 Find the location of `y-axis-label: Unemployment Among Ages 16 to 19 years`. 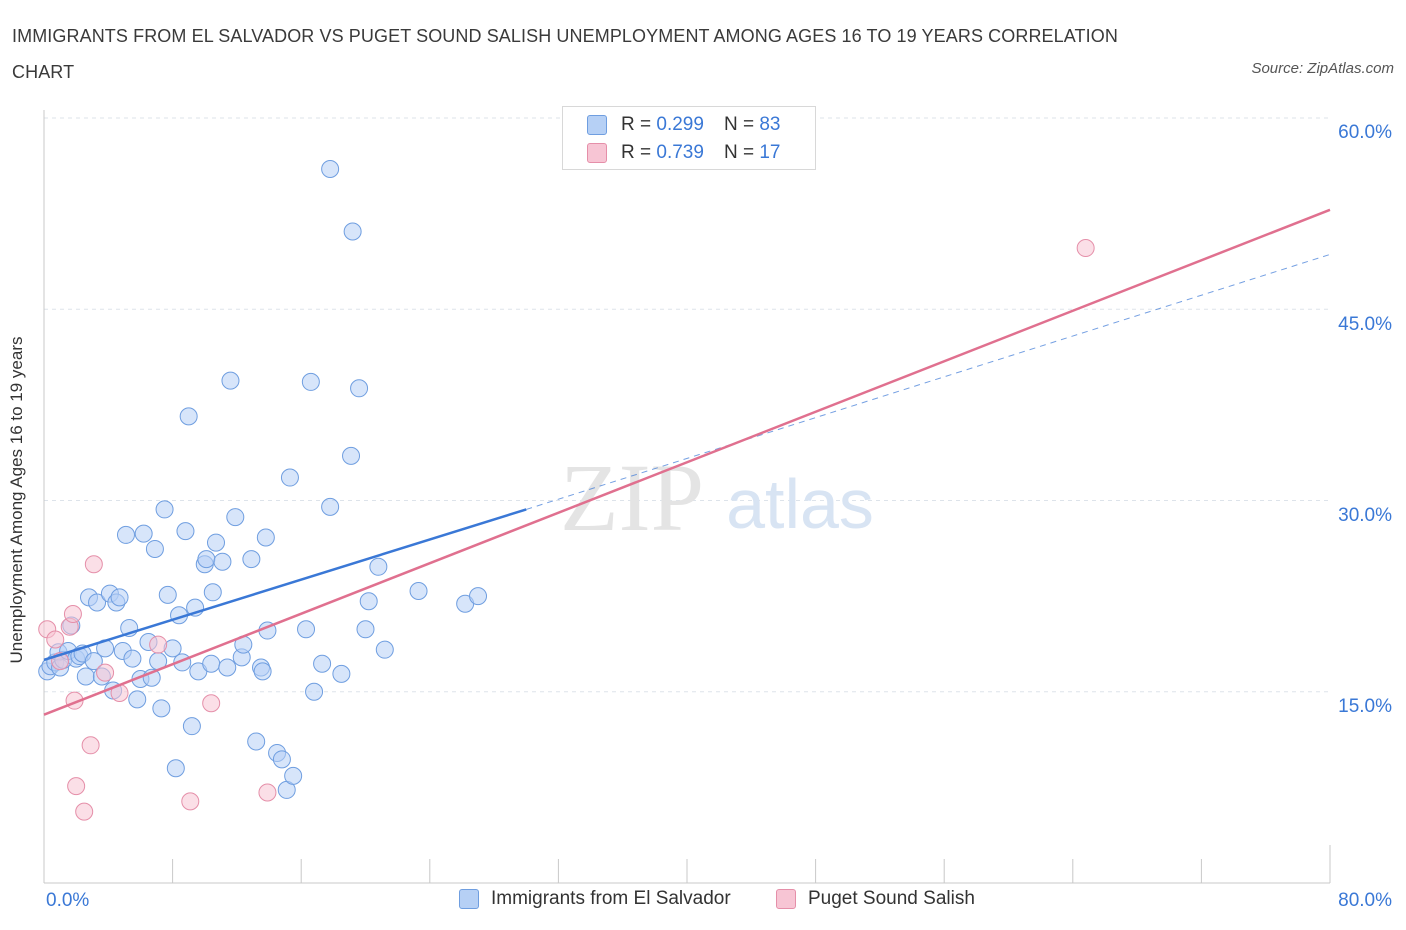

y-axis-label: Unemployment Among Ages 16 to 19 years is located at coordinates (16, 500).